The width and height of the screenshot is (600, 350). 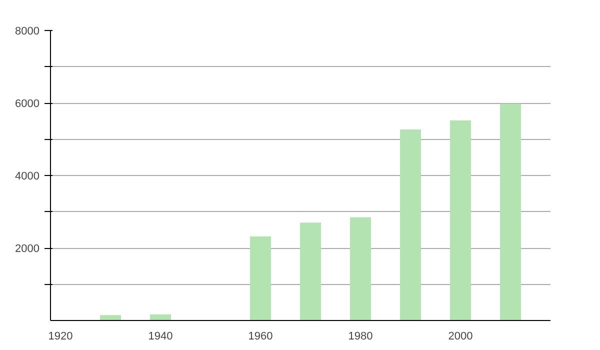 I want to click on y-tick-label: 6000, so click(x=27, y=104).